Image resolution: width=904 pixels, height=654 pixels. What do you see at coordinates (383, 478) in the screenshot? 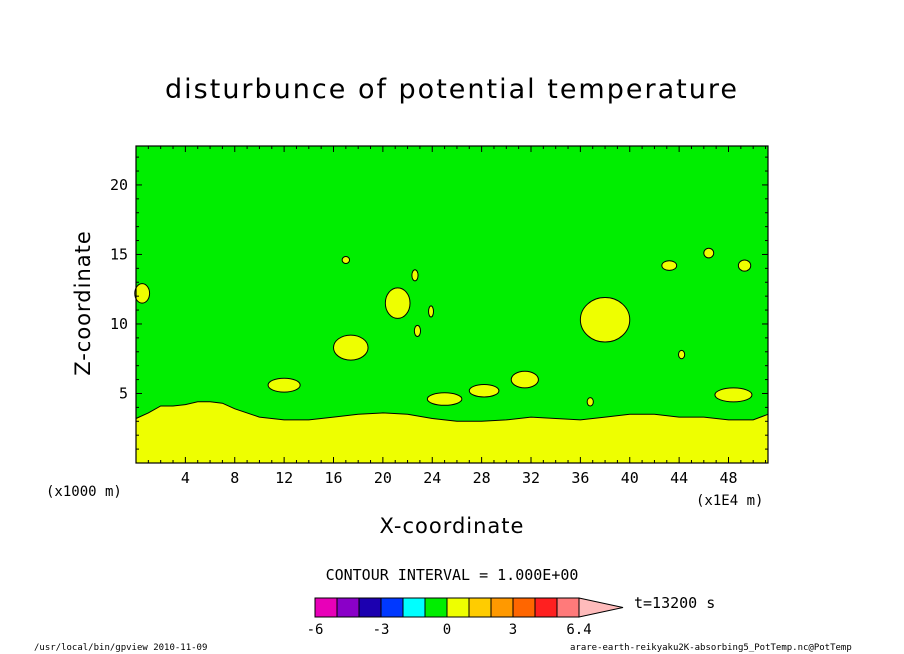
I see `x-tick-label: 20` at bounding box center [383, 478].